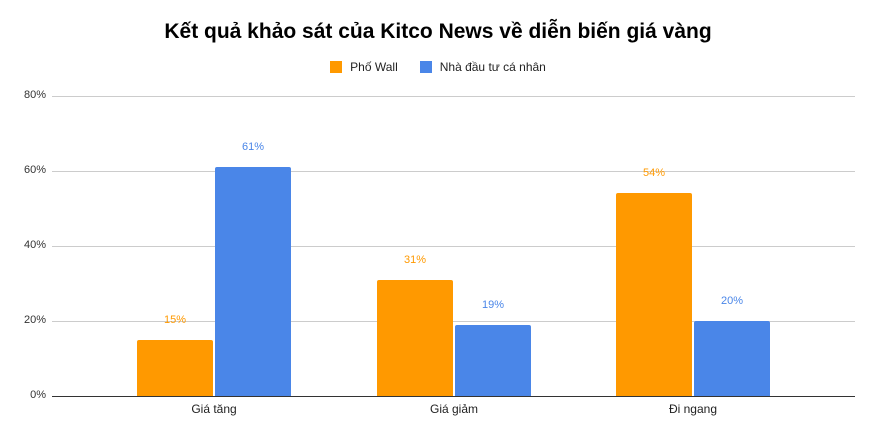 Image resolution: width=876 pixels, height=438 pixels. I want to click on legend-label-pho-wall: Phố Wall, so click(374, 67).